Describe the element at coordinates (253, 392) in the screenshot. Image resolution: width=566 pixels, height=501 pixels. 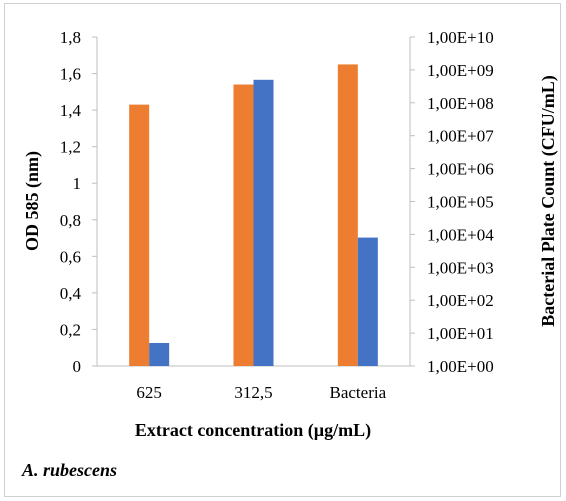
I see `x-tick-label: 312,5` at that location.